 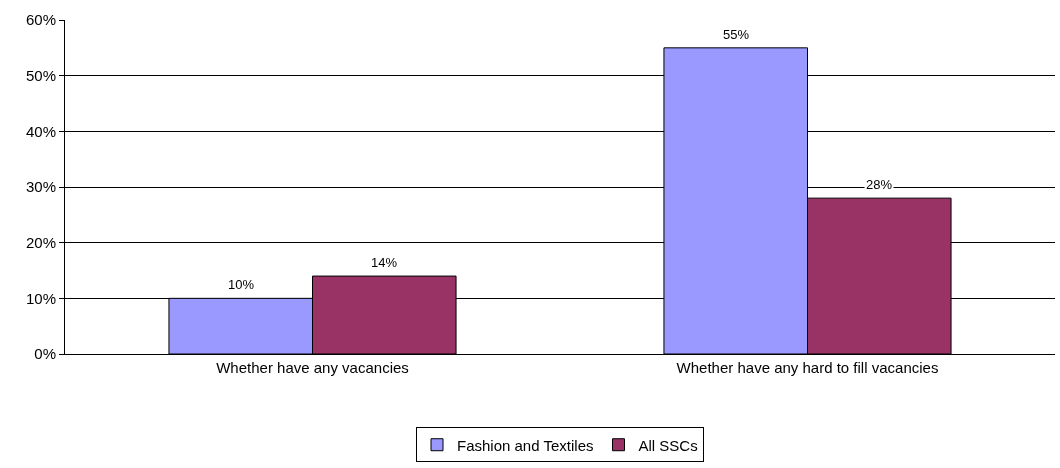 What do you see at coordinates (40, 131) in the screenshot?
I see `y-tick-label: 40%` at bounding box center [40, 131].